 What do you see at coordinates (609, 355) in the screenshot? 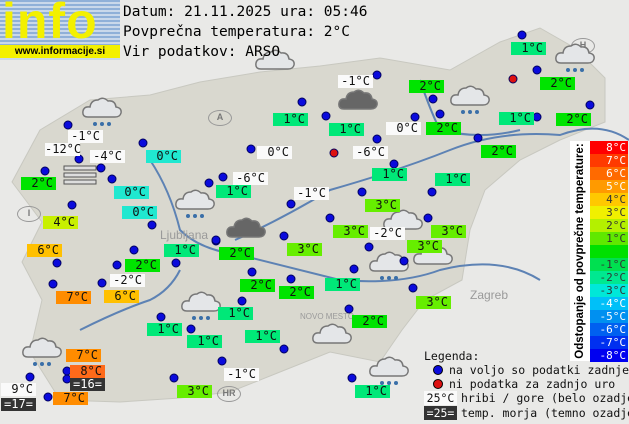
I see `scale-step: -8°C` at bounding box center [609, 355].